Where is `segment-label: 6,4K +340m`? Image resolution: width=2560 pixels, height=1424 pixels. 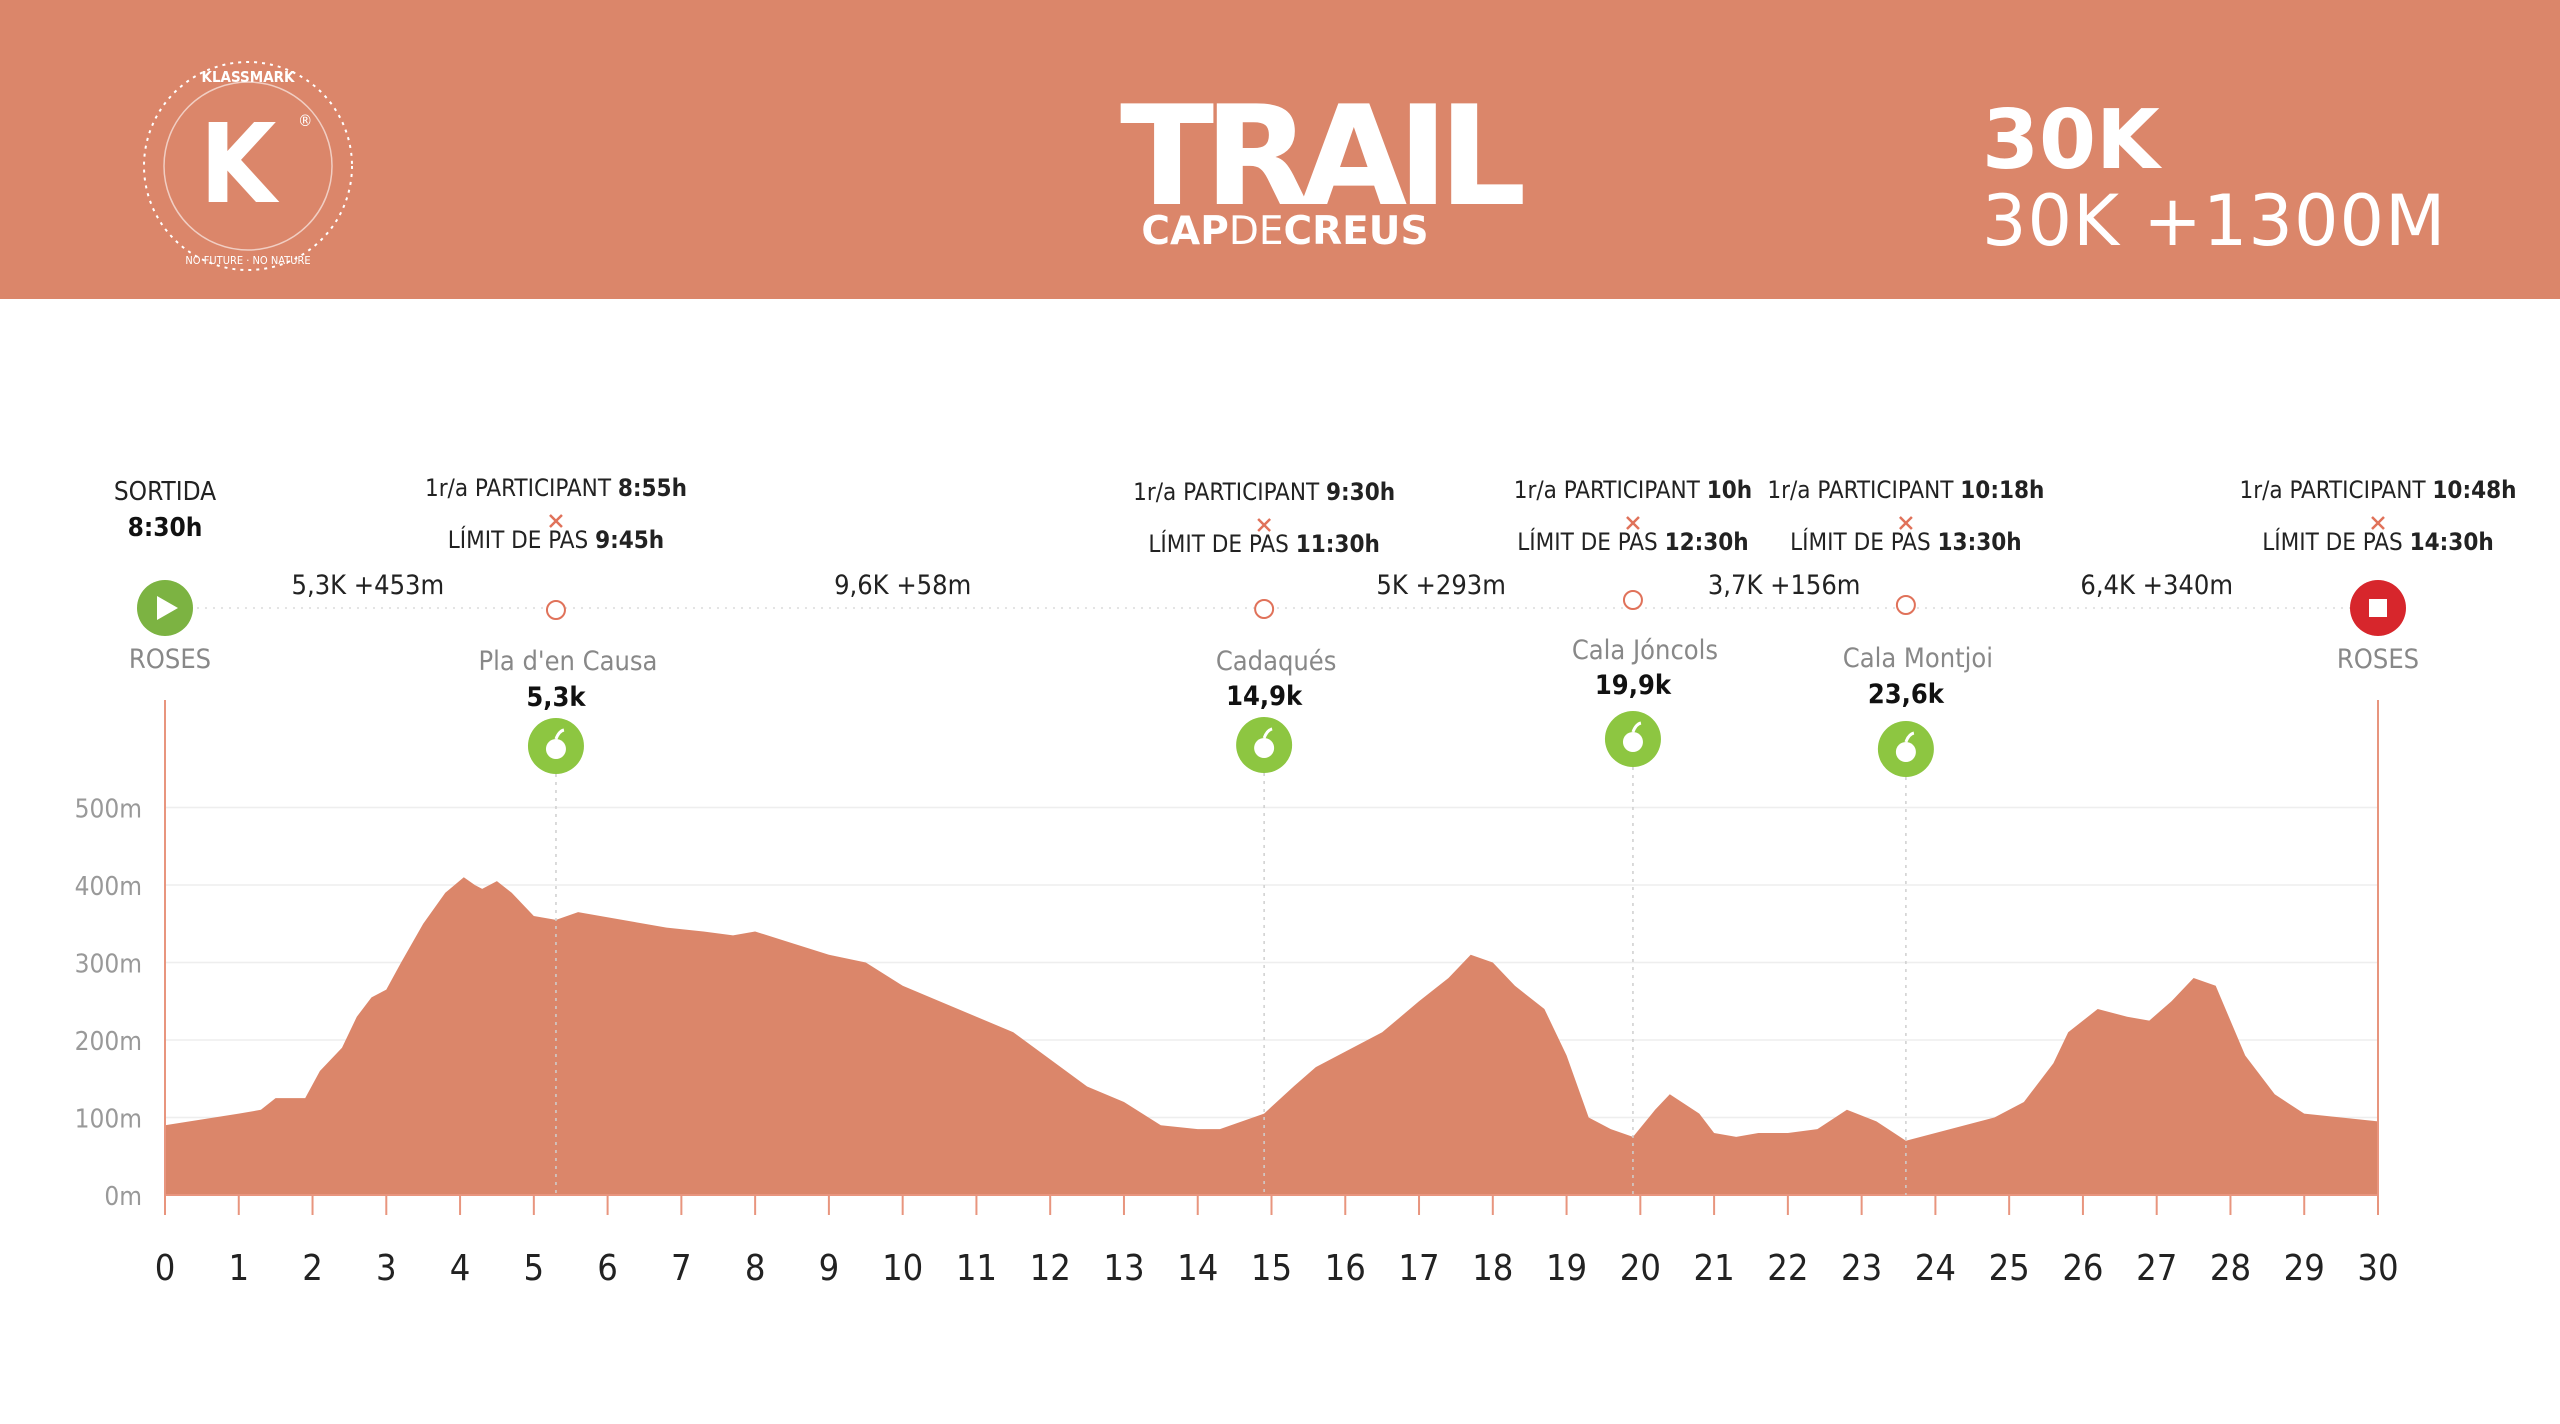 segment-label: 6,4K +340m is located at coordinates (2156, 585).